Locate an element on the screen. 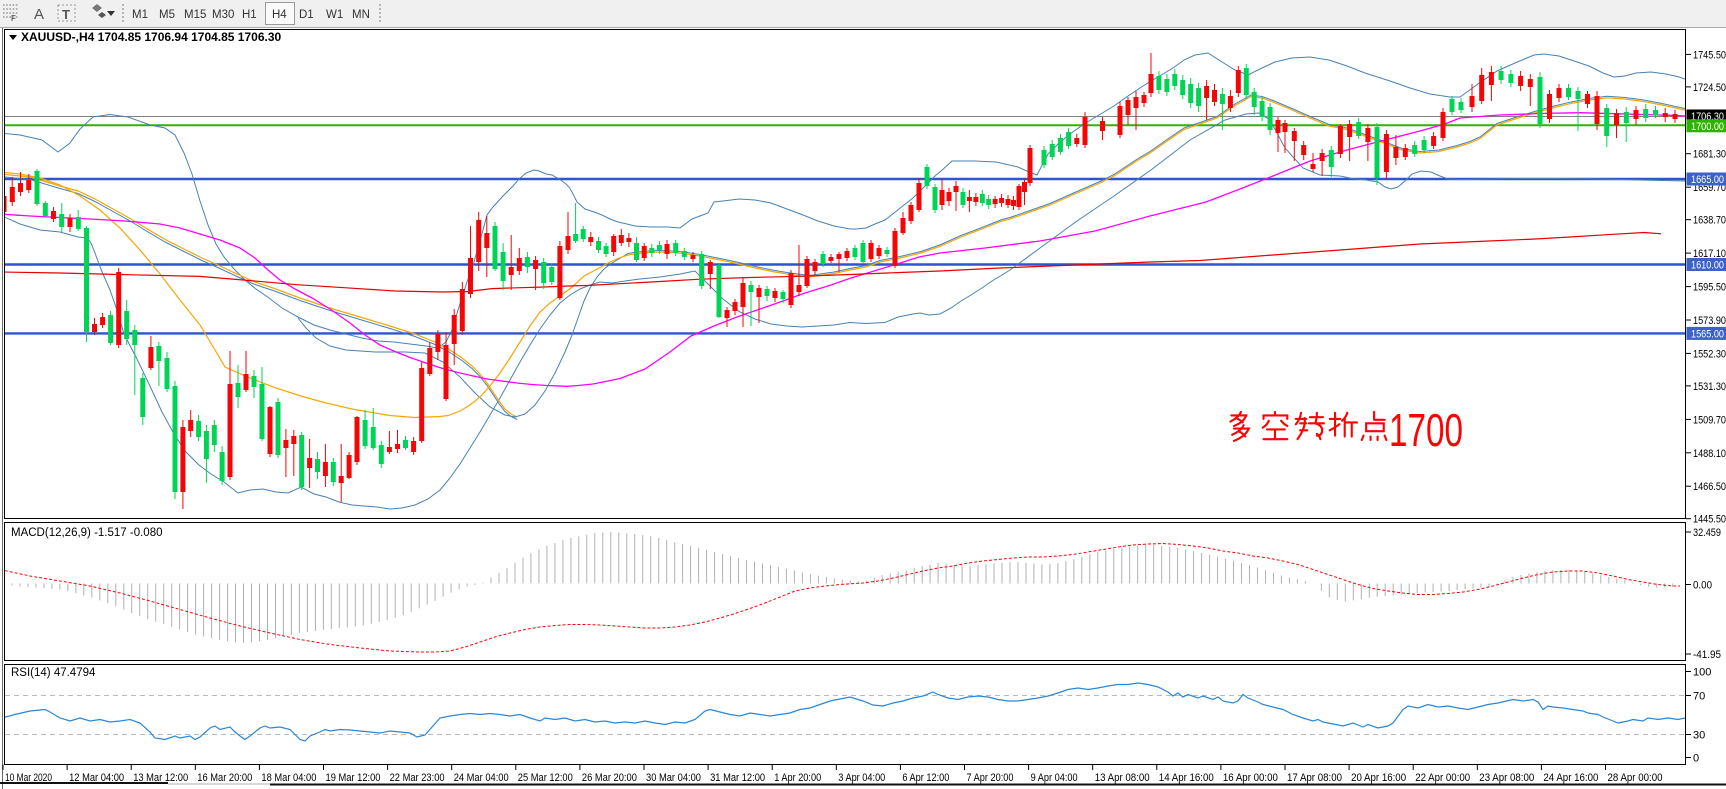 The width and height of the screenshot is (1726, 789). svg-text: 32.459 is located at coordinates (1707, 533).